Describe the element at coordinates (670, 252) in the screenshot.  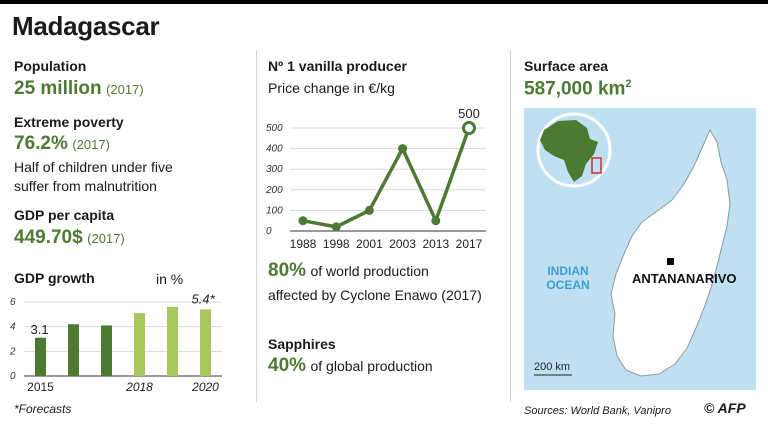
I see `madagascar-island` at that location.